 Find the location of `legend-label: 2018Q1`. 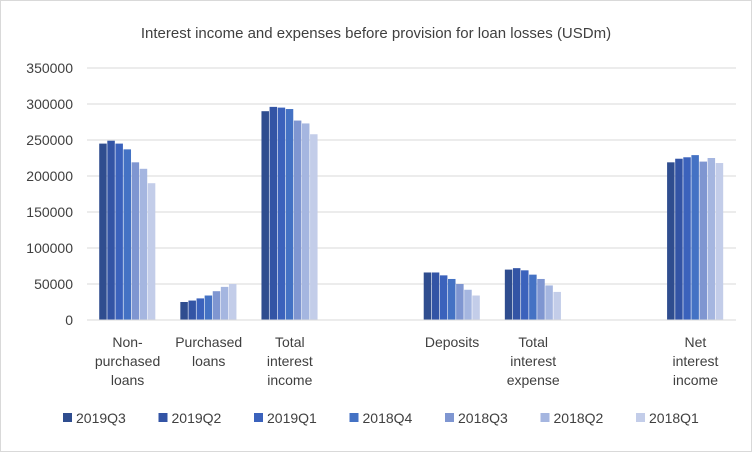

legend-label: 2018Q1 is located at coordinates (674, 418).